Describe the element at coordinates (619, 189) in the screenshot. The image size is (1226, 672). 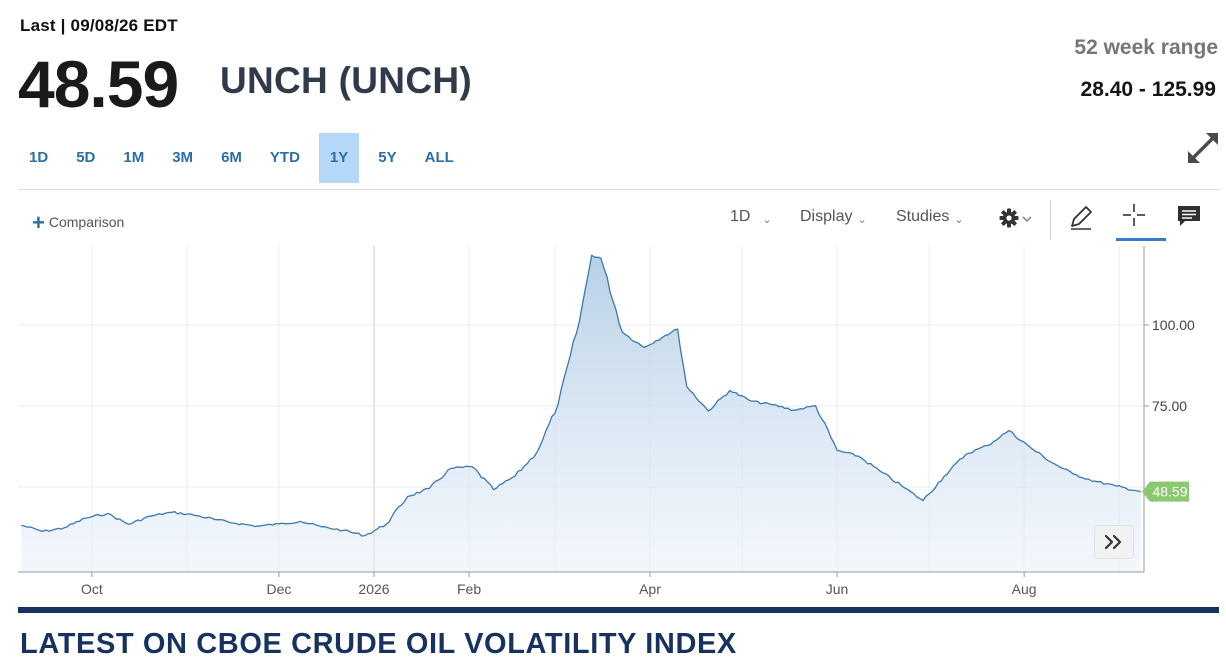
I see `divider` at that location.